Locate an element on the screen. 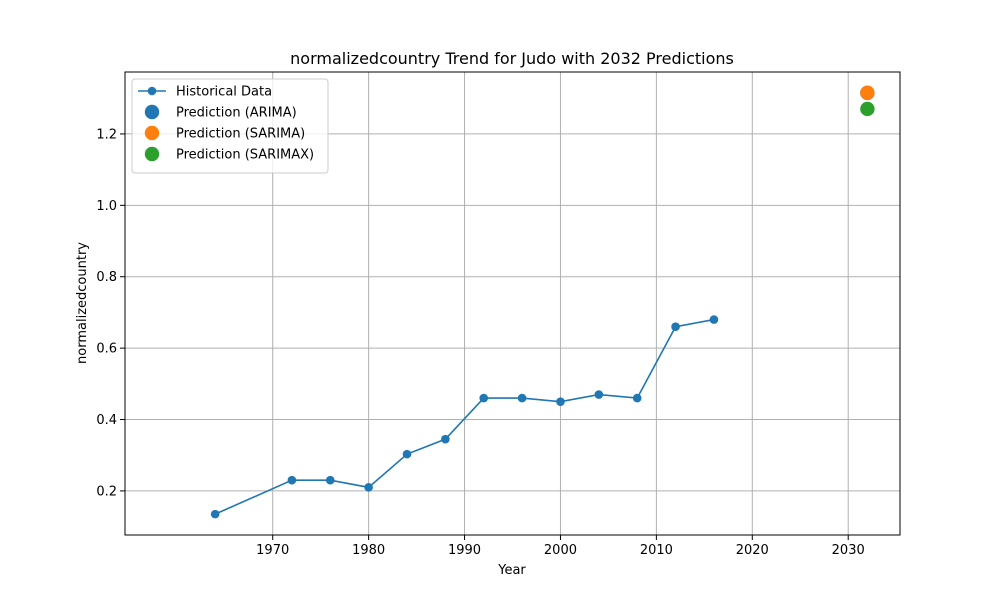  y-tick-label: 0.2 is located at coordinates (106, 491).